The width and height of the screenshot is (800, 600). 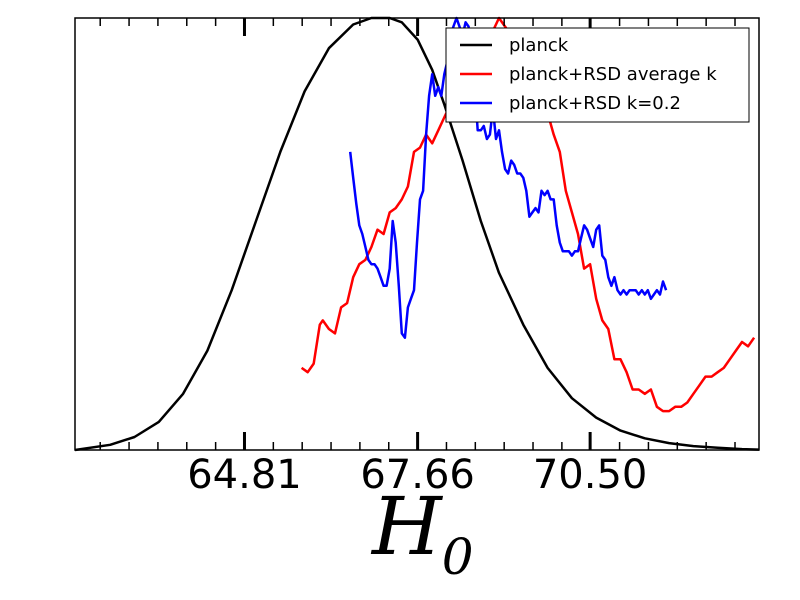 I want to click on legend-label-0: planck, so click(x=539, y=45).